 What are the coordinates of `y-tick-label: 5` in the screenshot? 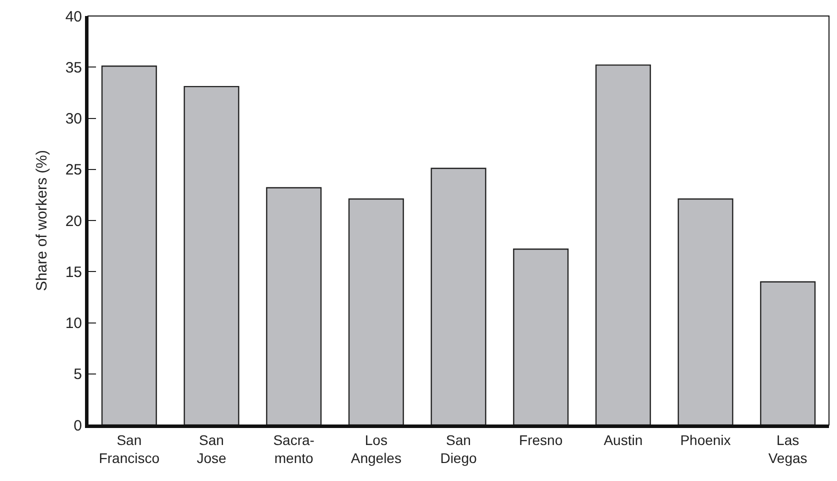 It's located at (78, 375).